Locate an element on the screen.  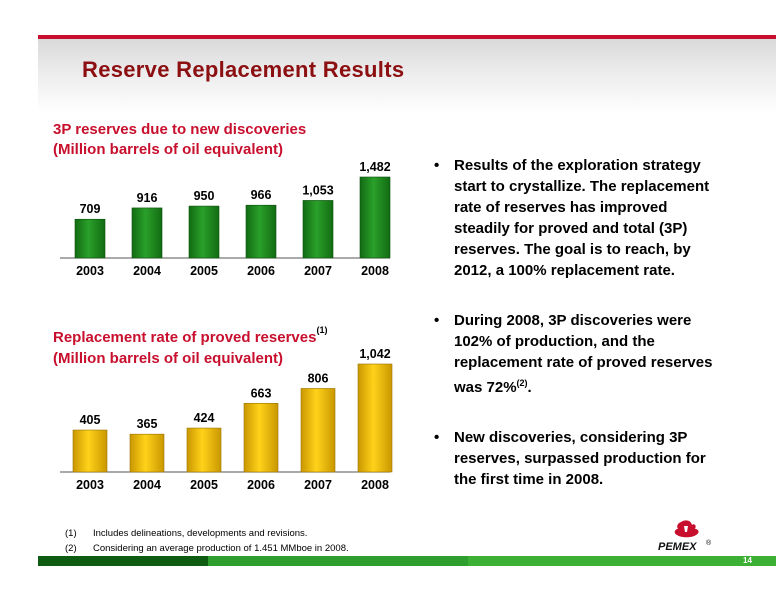
chart2-bar-2004 is located at coordinates (147, 453).